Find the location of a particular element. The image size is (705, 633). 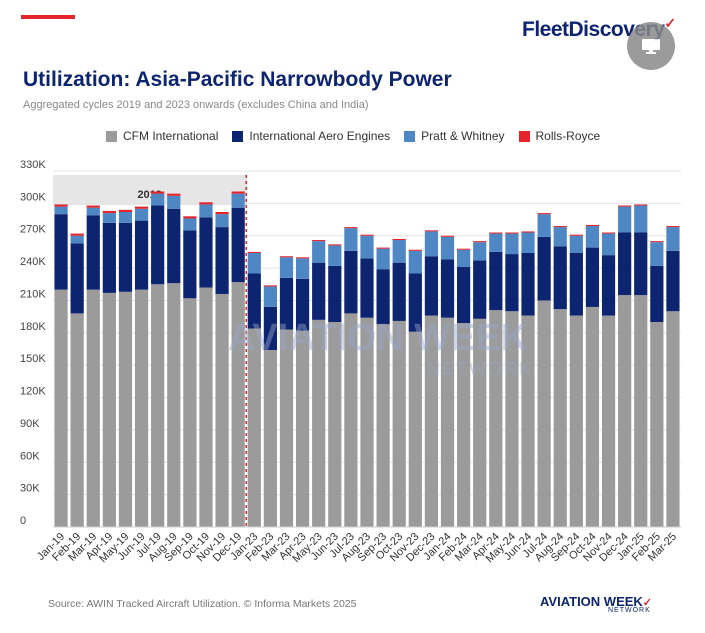

y-tick-label: 120K is located at coordinates (33, 392).